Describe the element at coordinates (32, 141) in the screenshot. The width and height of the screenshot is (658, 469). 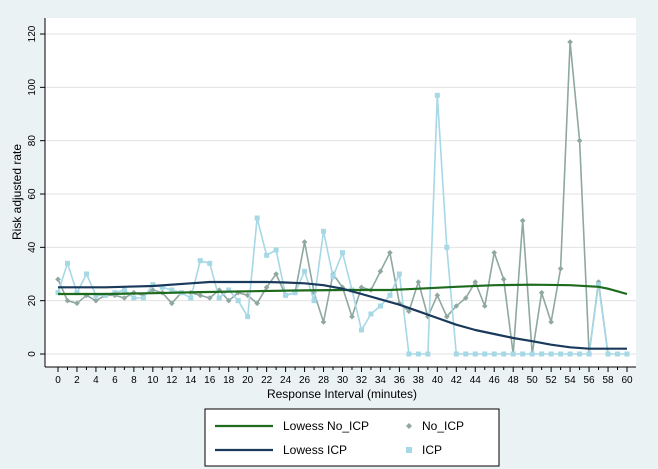
I see `y-tick-label: 80` at that location.